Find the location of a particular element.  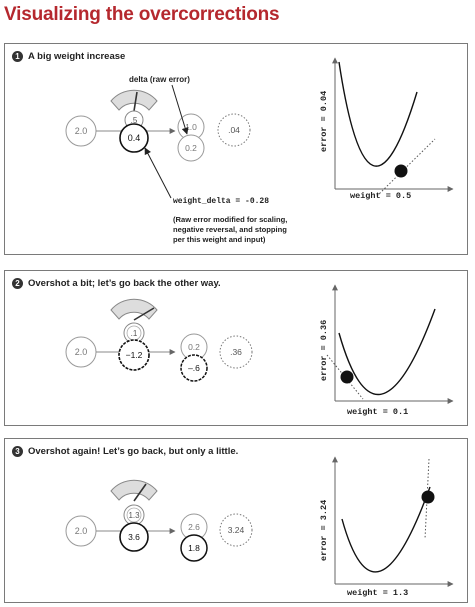

weight-delta-node-value: 0.4 is located at coordinates (134, 138).